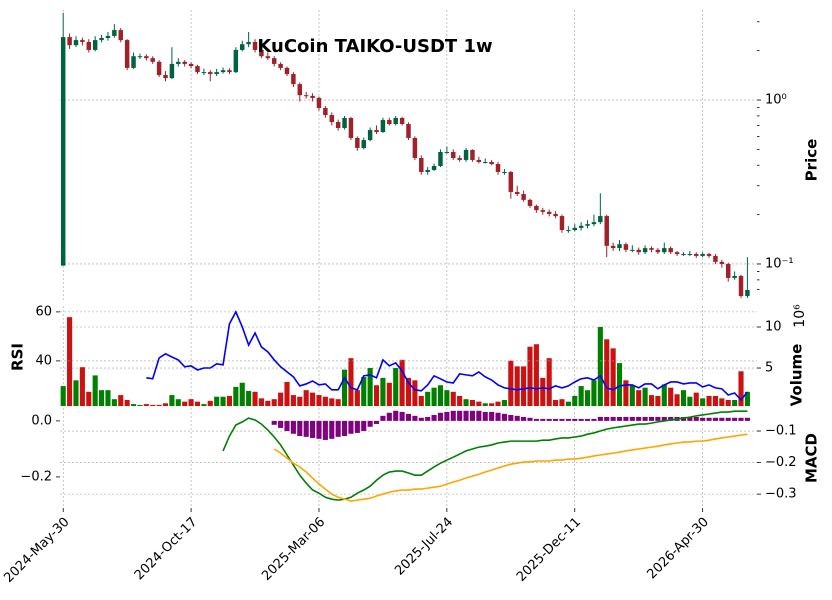 The image size is (832, 600). I want to click on x-tick-label: 2024-Oct-17, so click(166, 549).